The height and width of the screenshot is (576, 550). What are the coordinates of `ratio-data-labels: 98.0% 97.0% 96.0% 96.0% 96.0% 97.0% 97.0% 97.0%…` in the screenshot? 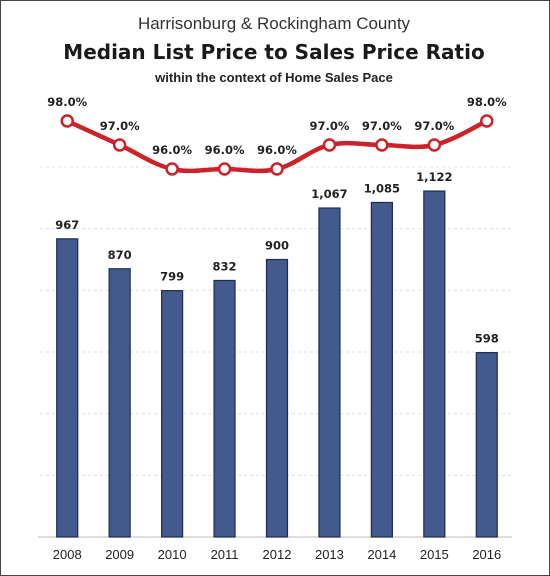 It's located at (277, 126).